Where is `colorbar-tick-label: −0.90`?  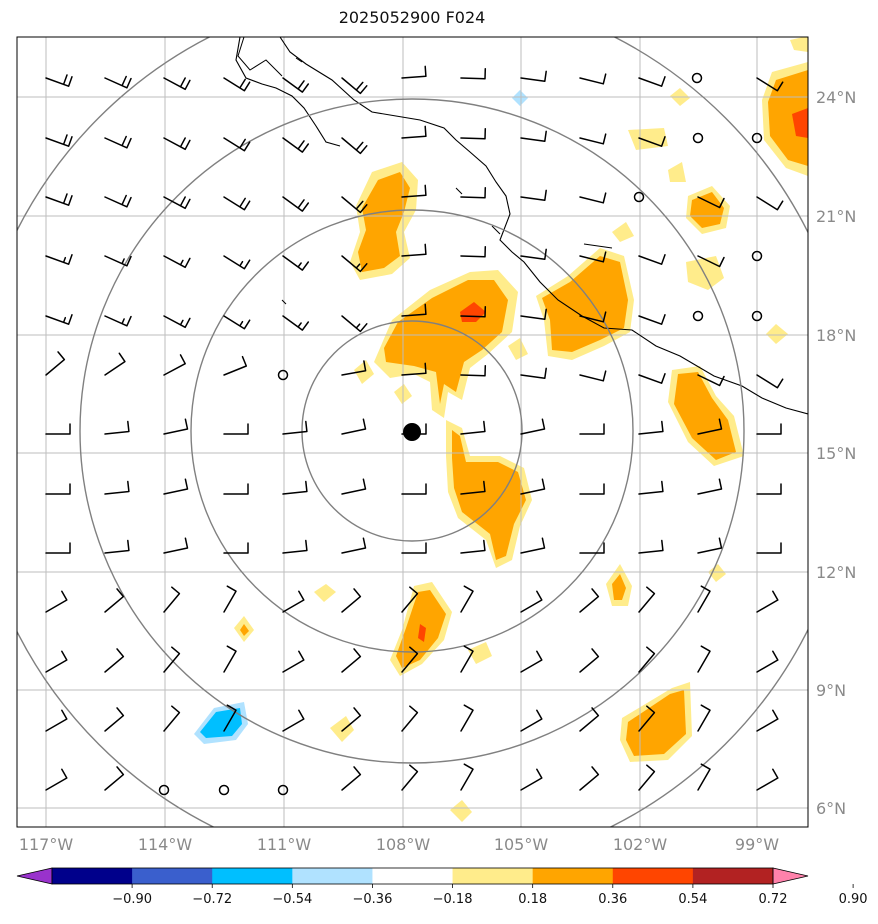 colorbar-tick-label: −0.90 is located at coordinates (132, 899).